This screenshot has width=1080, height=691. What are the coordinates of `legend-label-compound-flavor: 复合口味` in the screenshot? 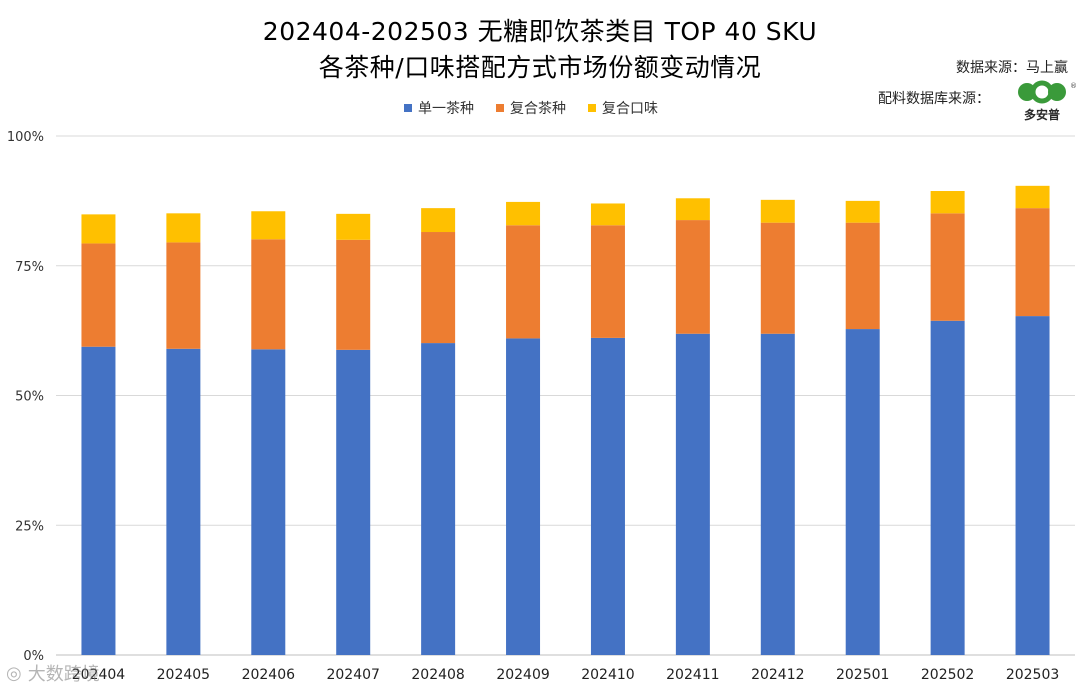 It's located at (630, 109).